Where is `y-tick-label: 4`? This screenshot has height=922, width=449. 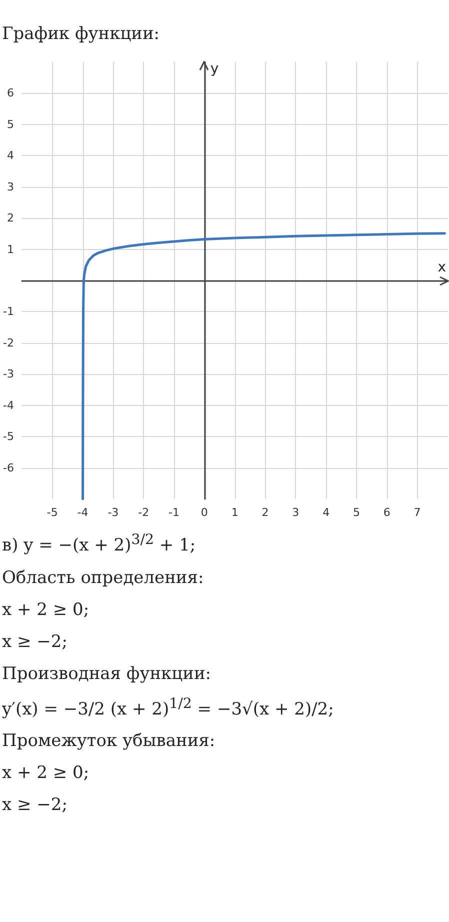 y-tick-label: 4 is located at coordinates (10, 155).